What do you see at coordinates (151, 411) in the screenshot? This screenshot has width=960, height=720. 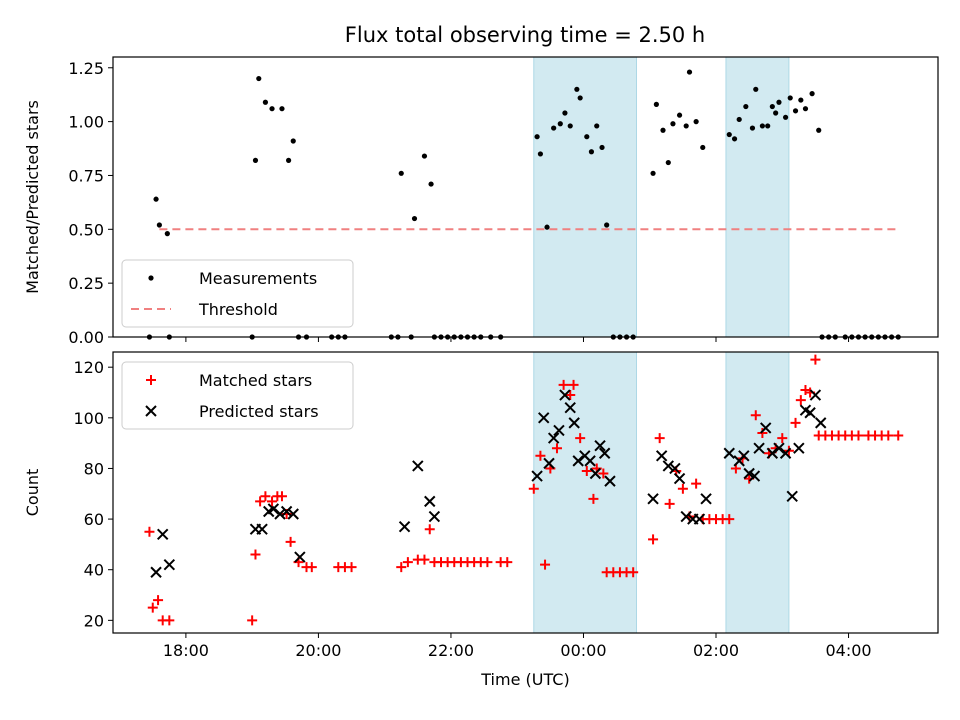 I see `legend-predicted-swatch` at bounding box center [151, 411].